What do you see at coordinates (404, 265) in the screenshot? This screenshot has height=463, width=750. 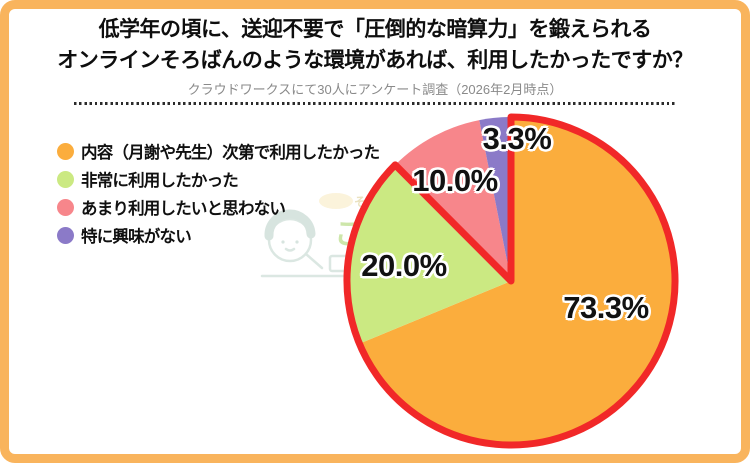 I see `slice-value-label-1: 20.0%` at bounding box center [404, 265].